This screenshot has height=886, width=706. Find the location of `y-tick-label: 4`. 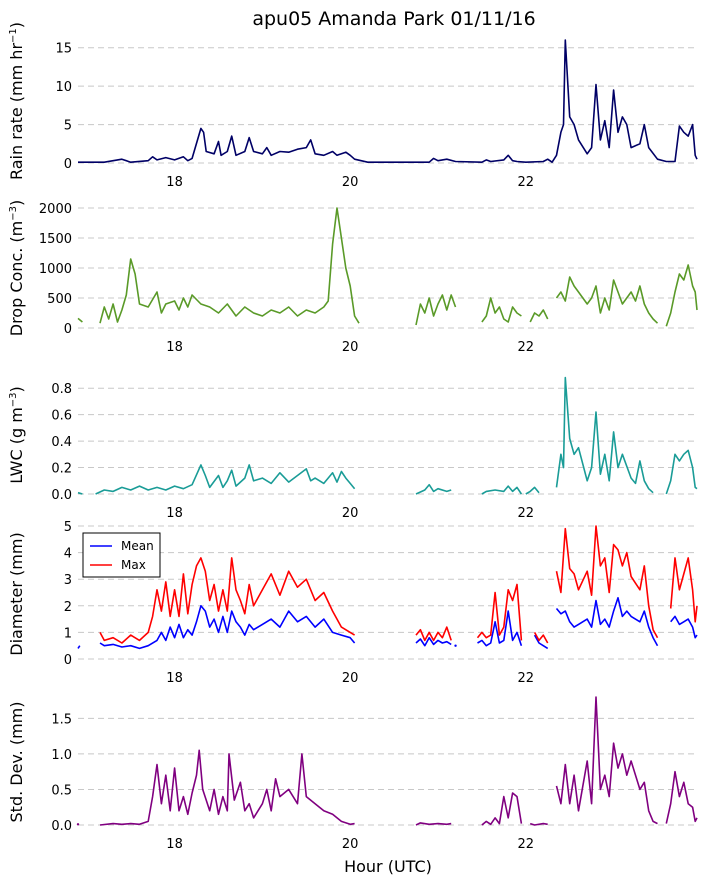

y-tick-label: 4 is located at coordinates (68, 554).